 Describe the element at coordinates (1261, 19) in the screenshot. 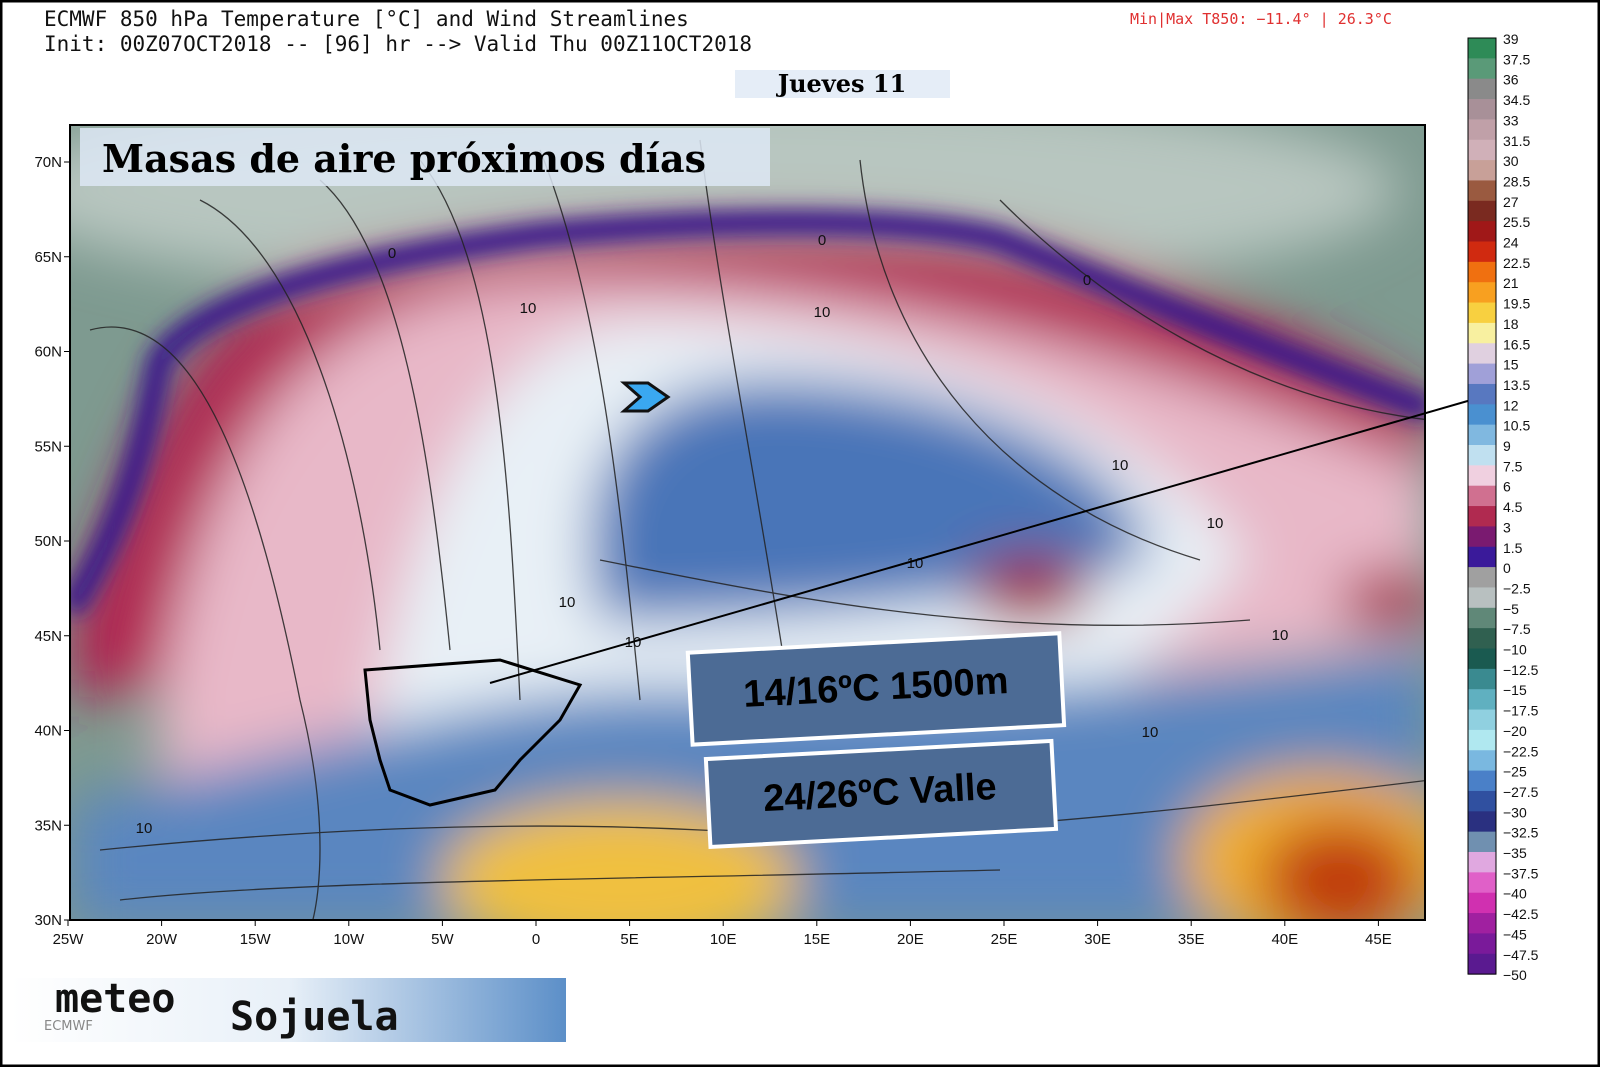

I see `minmax: Min|Max T850: −11.4° | 26.3°C` at that location.